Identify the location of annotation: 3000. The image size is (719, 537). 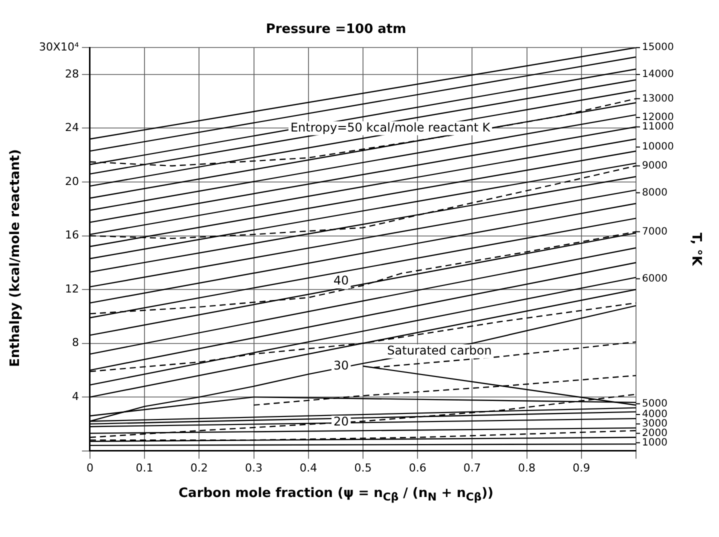
(655, 424).